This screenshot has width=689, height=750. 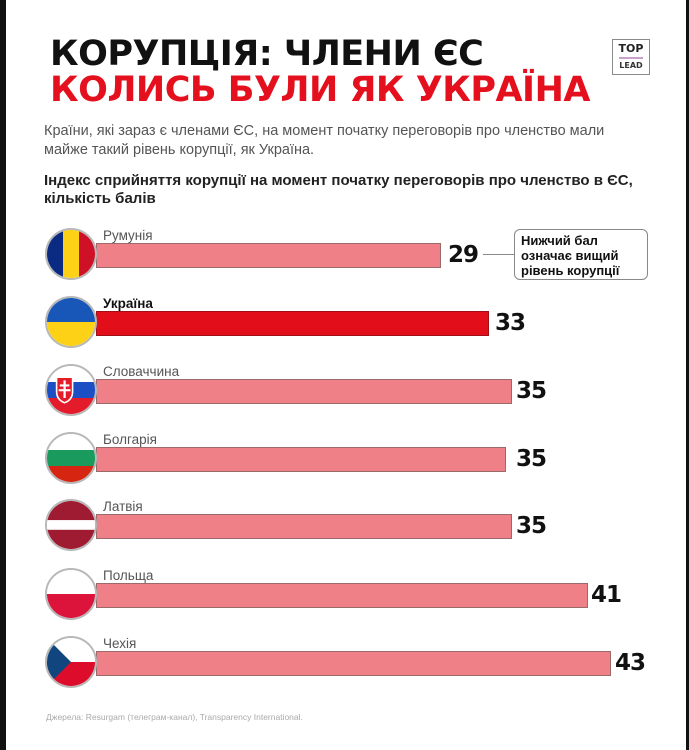 I want to click on poland-flag-icon, so click(x=71, y=594).